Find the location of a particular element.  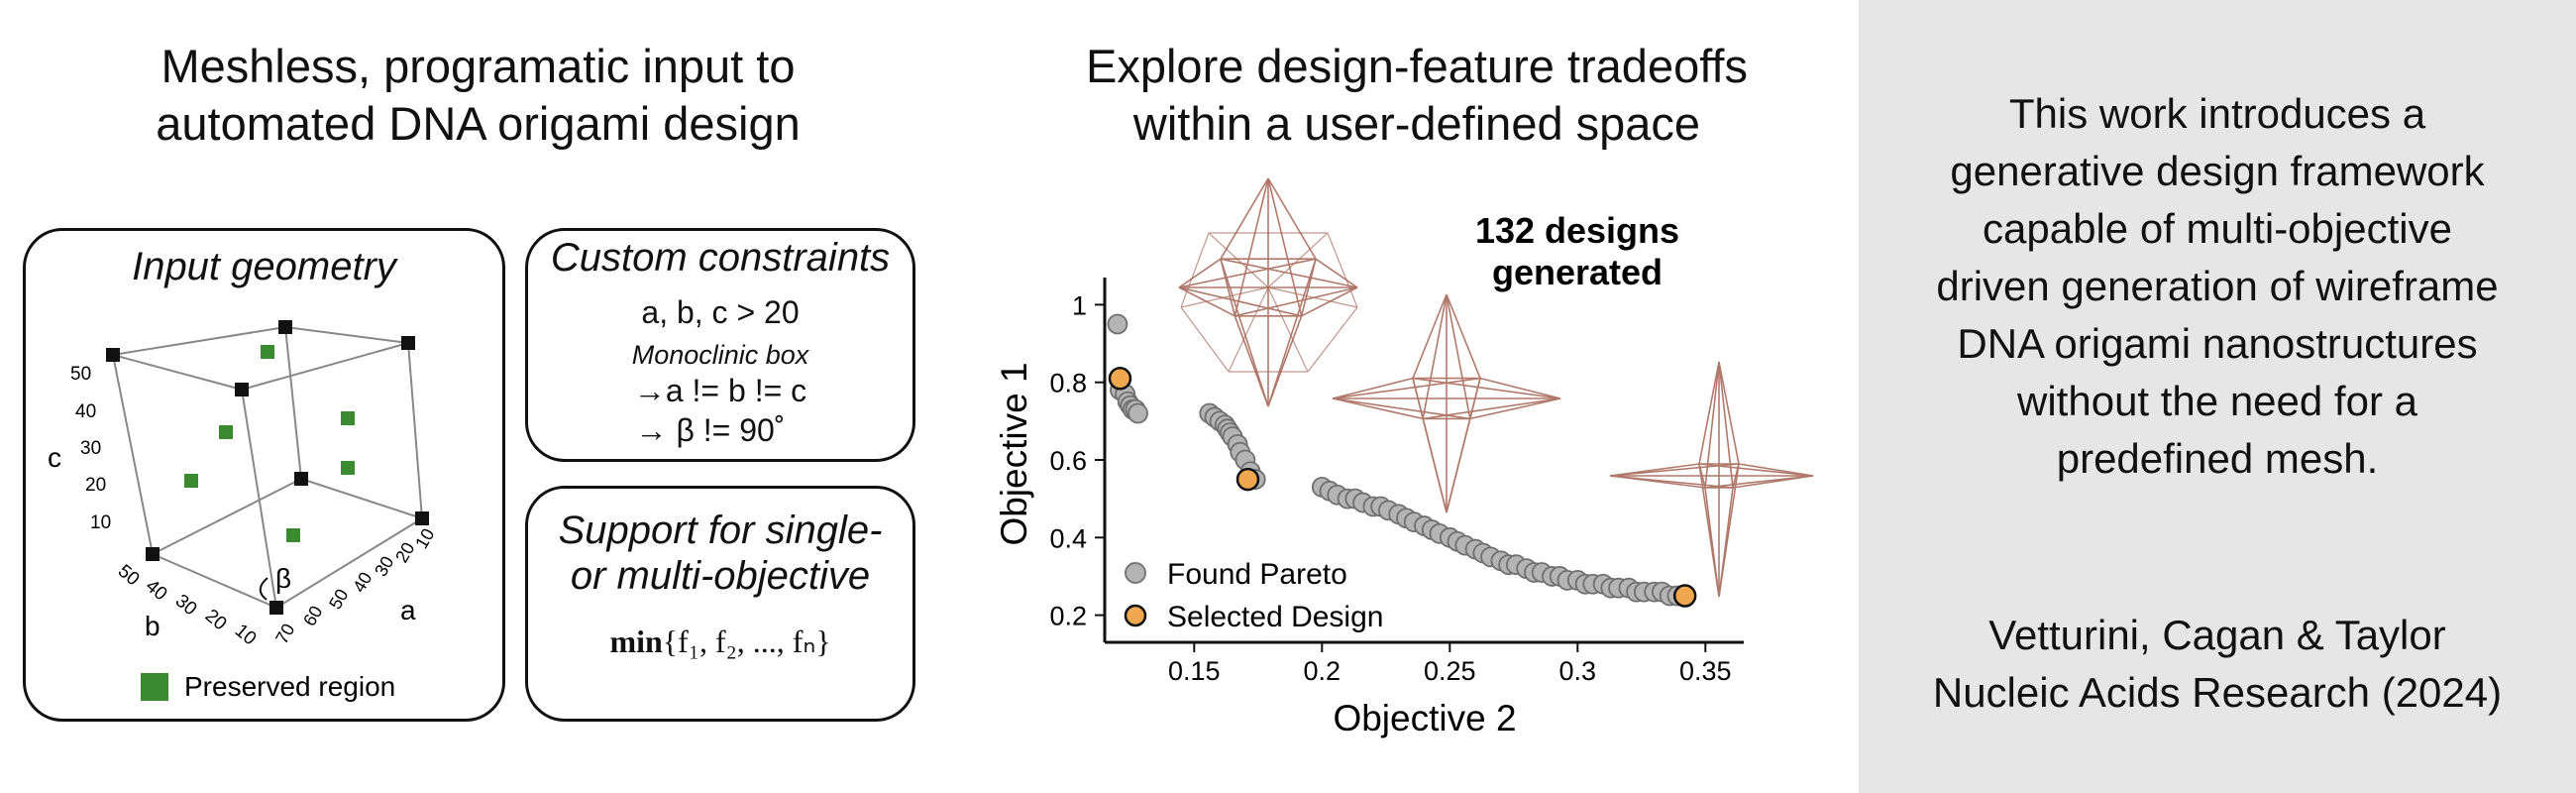

objective-title-line2: or multi-objective is located at coordinates (720, 576).